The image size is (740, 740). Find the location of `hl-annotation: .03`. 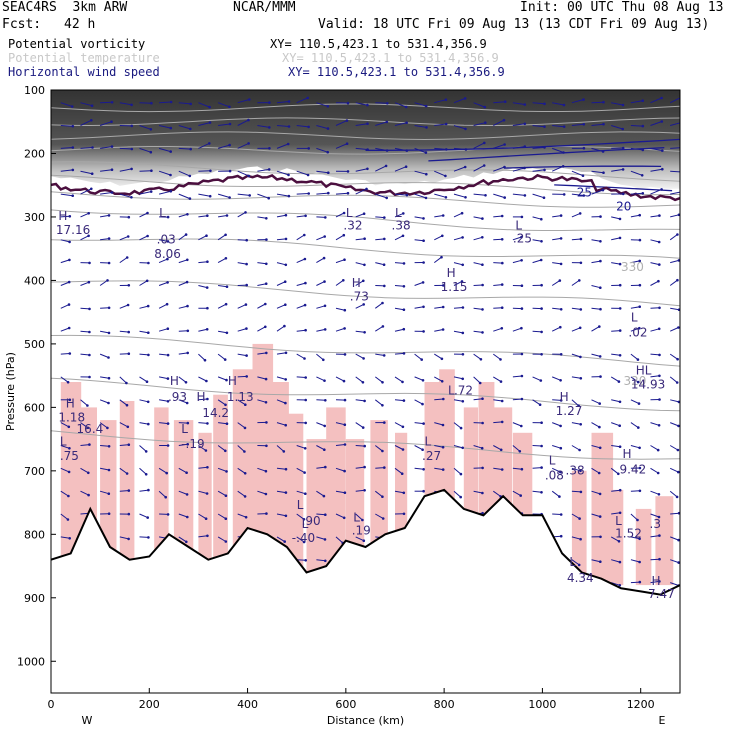

hl-annotation: .03 is located at coordinates (166, 240).